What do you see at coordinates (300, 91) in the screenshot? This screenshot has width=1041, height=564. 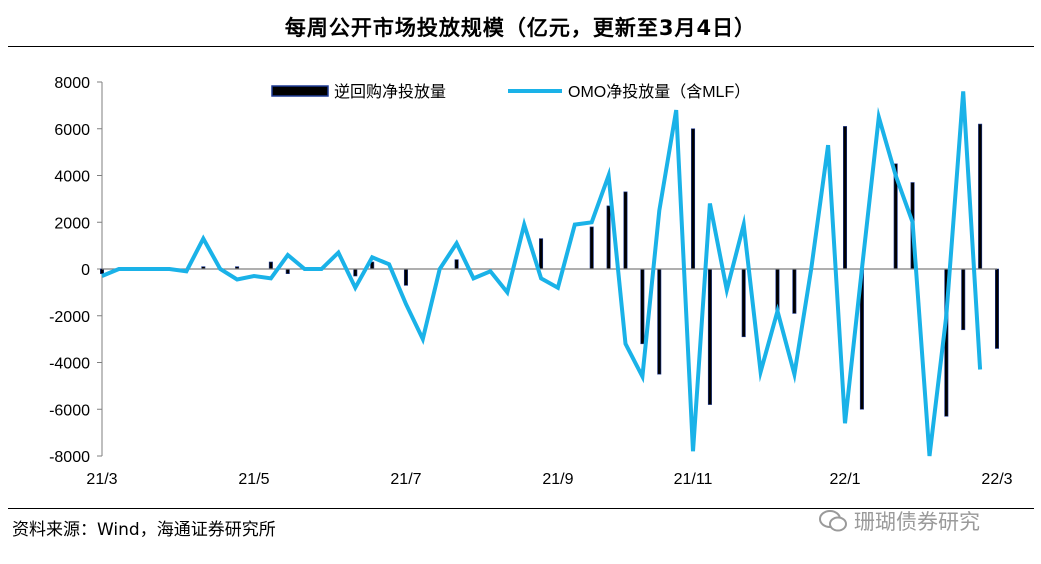 I see `legend-bar-swatch` at bounding box center [300, 91].